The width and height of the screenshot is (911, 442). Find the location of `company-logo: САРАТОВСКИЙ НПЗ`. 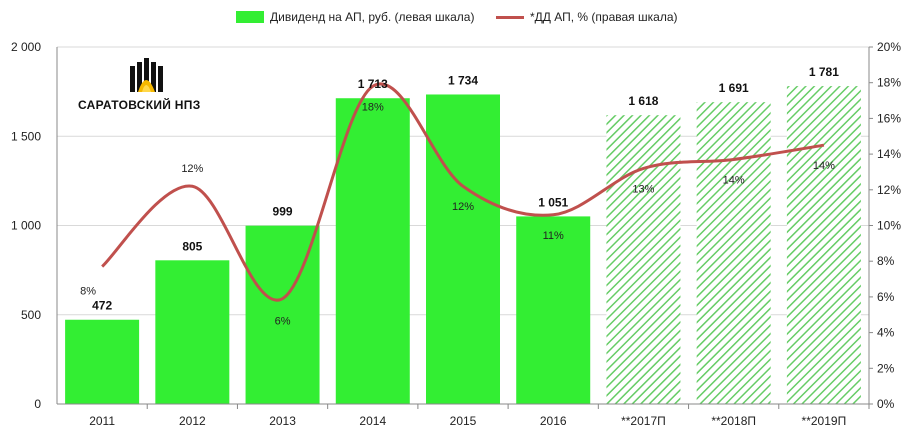

company-logo: САРАТОВСКИЙ НПЗ is located at coordinates (153, 86).